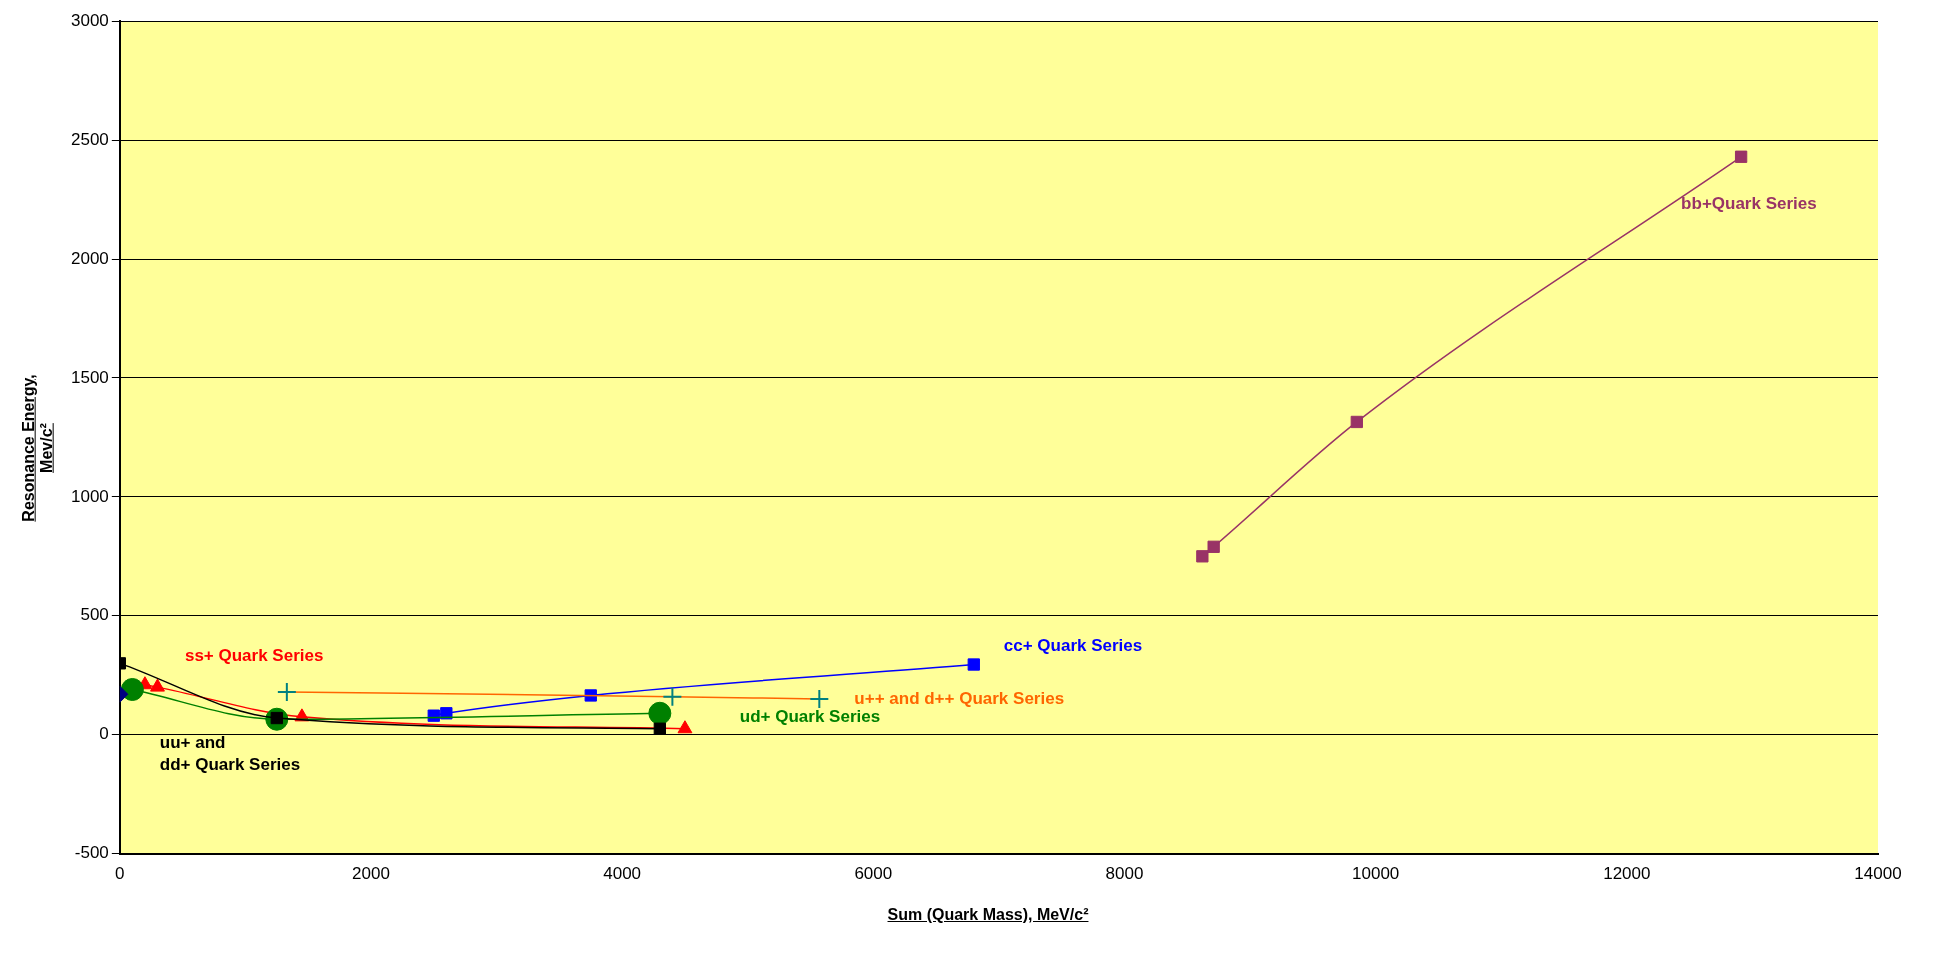  I want to click on text: ud+ Quark Series, so click(810, 716).